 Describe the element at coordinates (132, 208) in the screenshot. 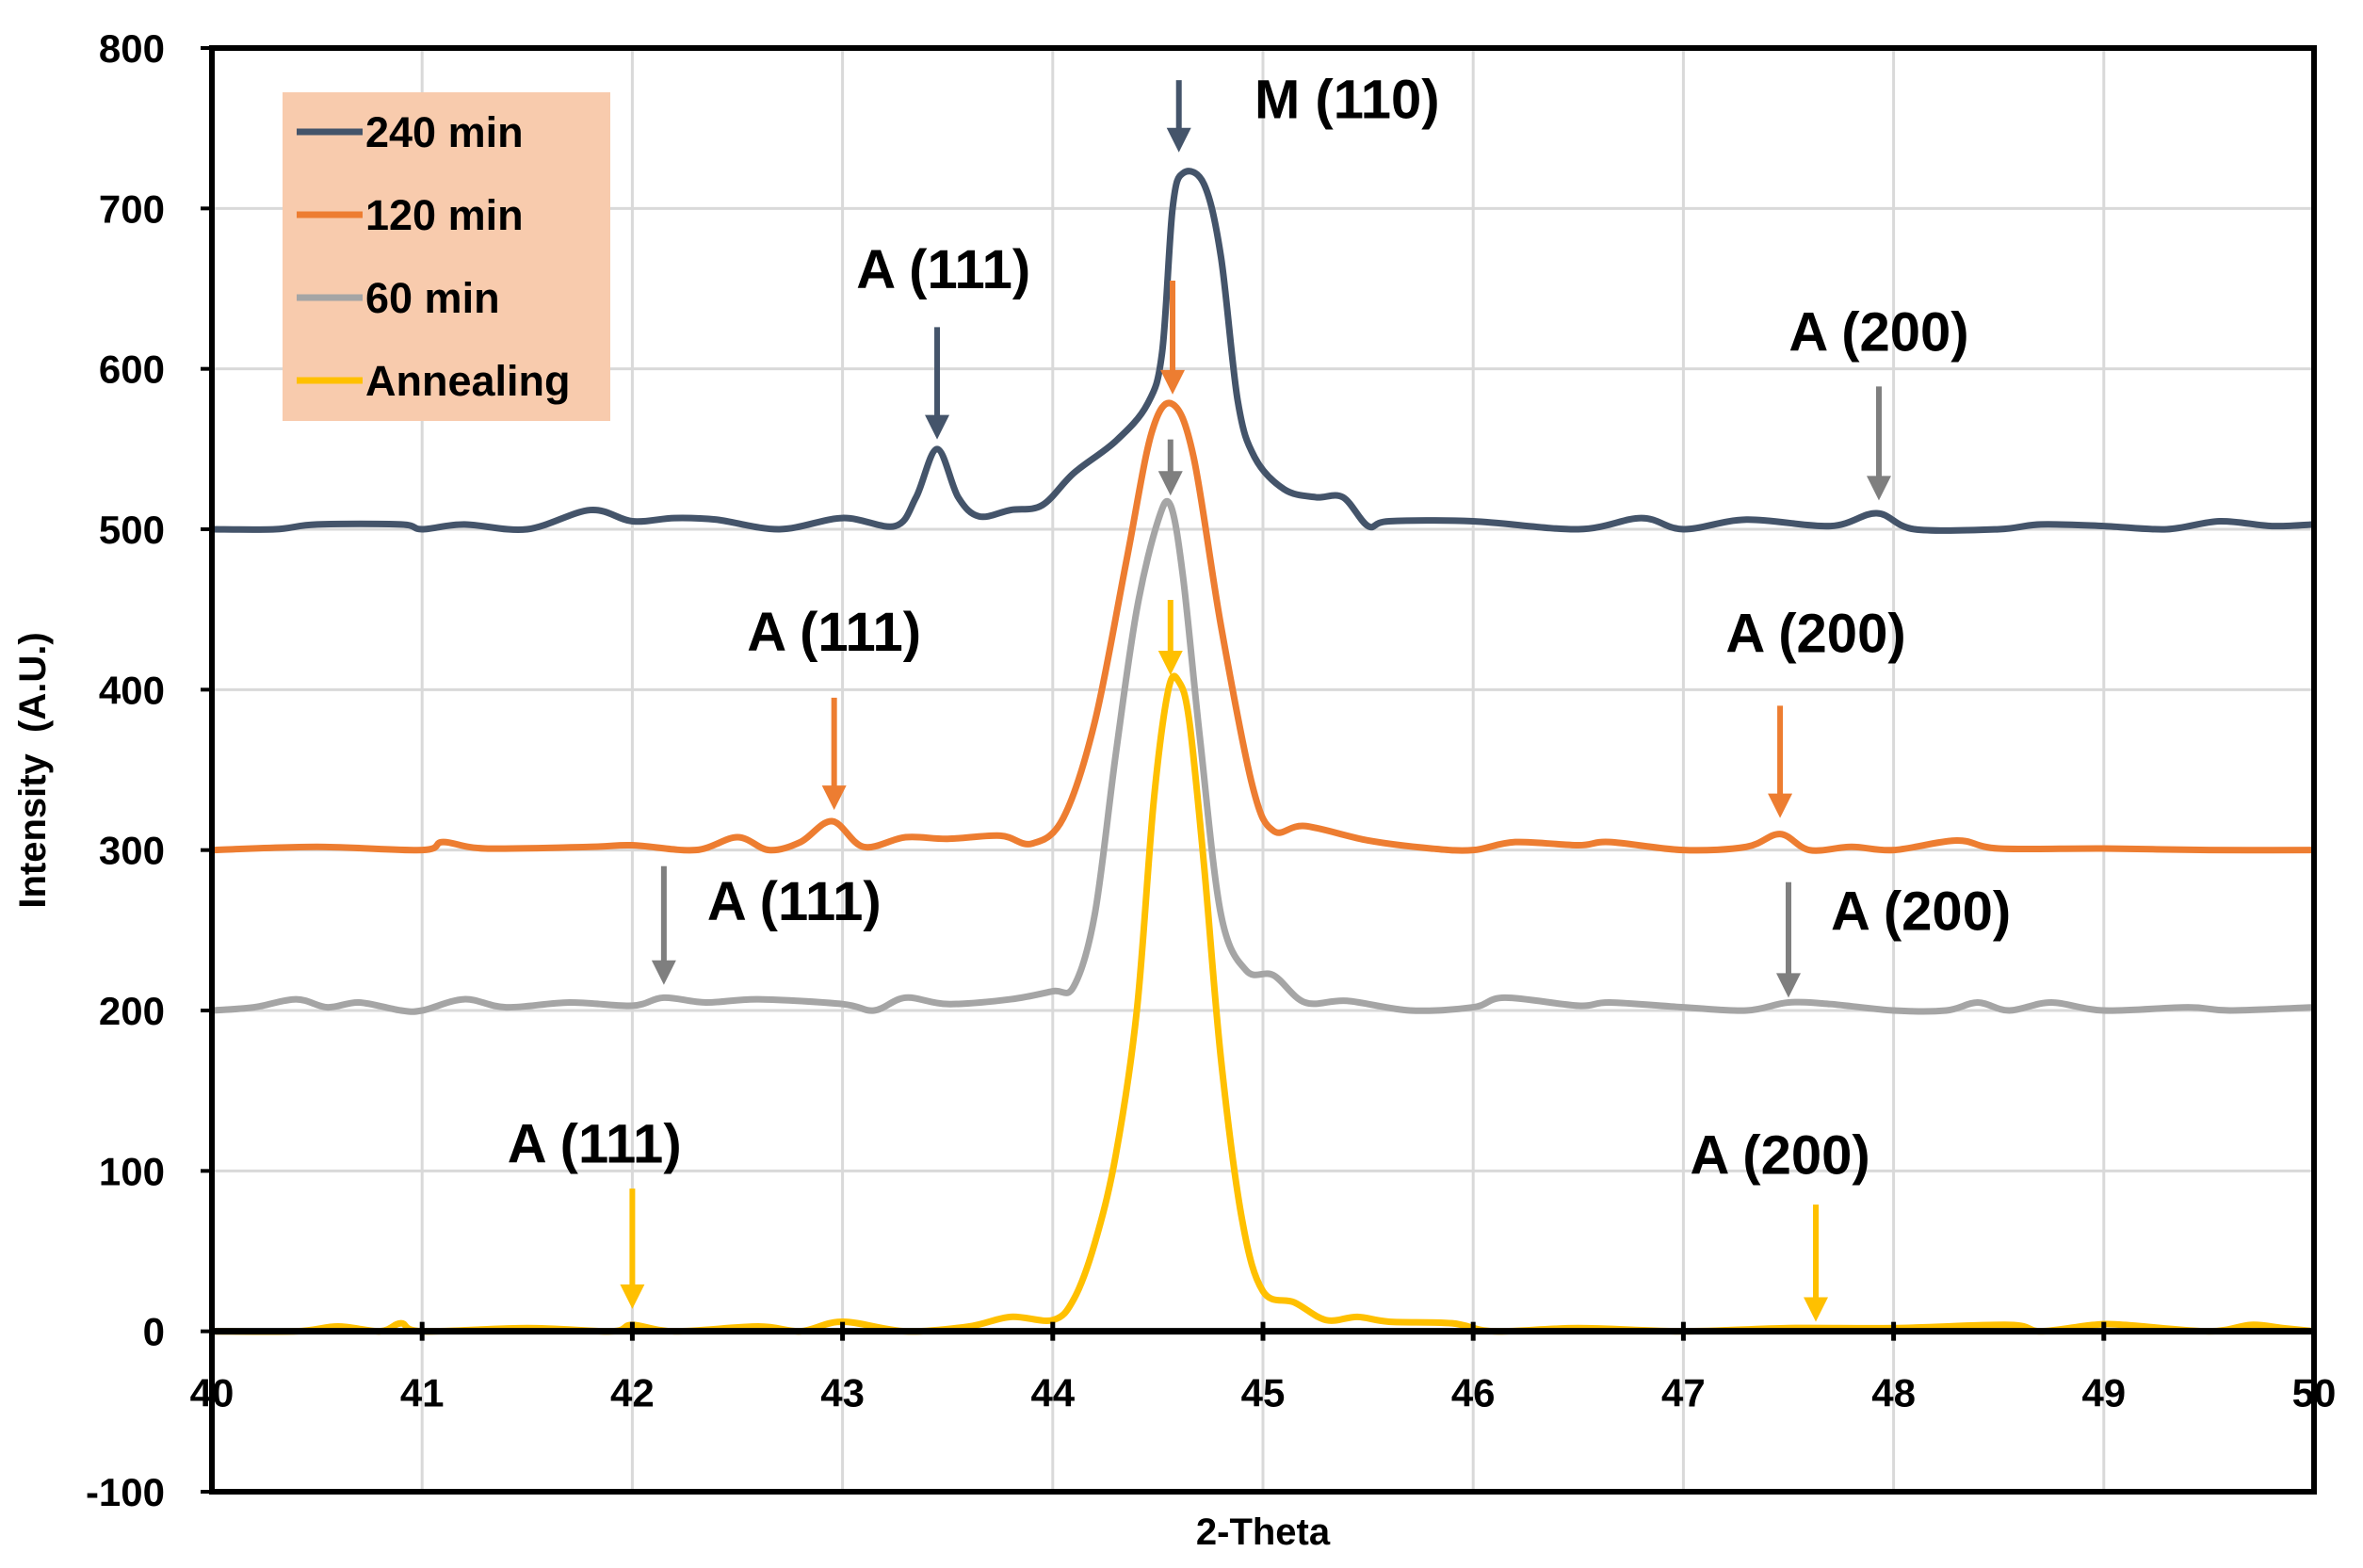

I see `y-tick-label: 700` at that location.